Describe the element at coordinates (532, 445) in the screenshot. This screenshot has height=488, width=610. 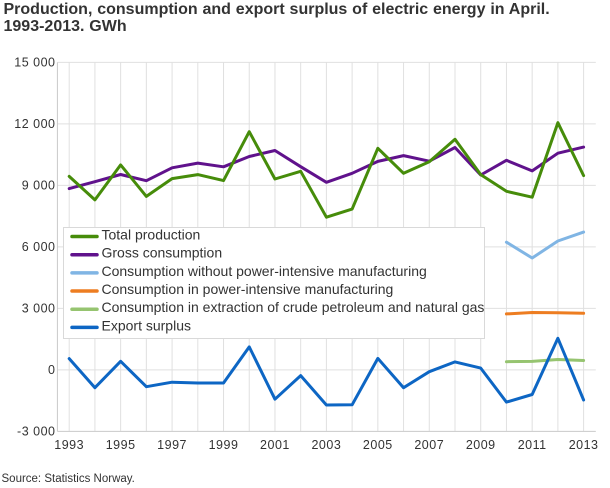
I see `svg-text: 2011` at that location.